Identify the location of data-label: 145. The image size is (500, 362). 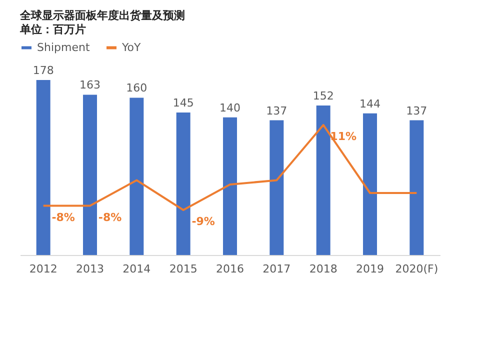
(183, 103).